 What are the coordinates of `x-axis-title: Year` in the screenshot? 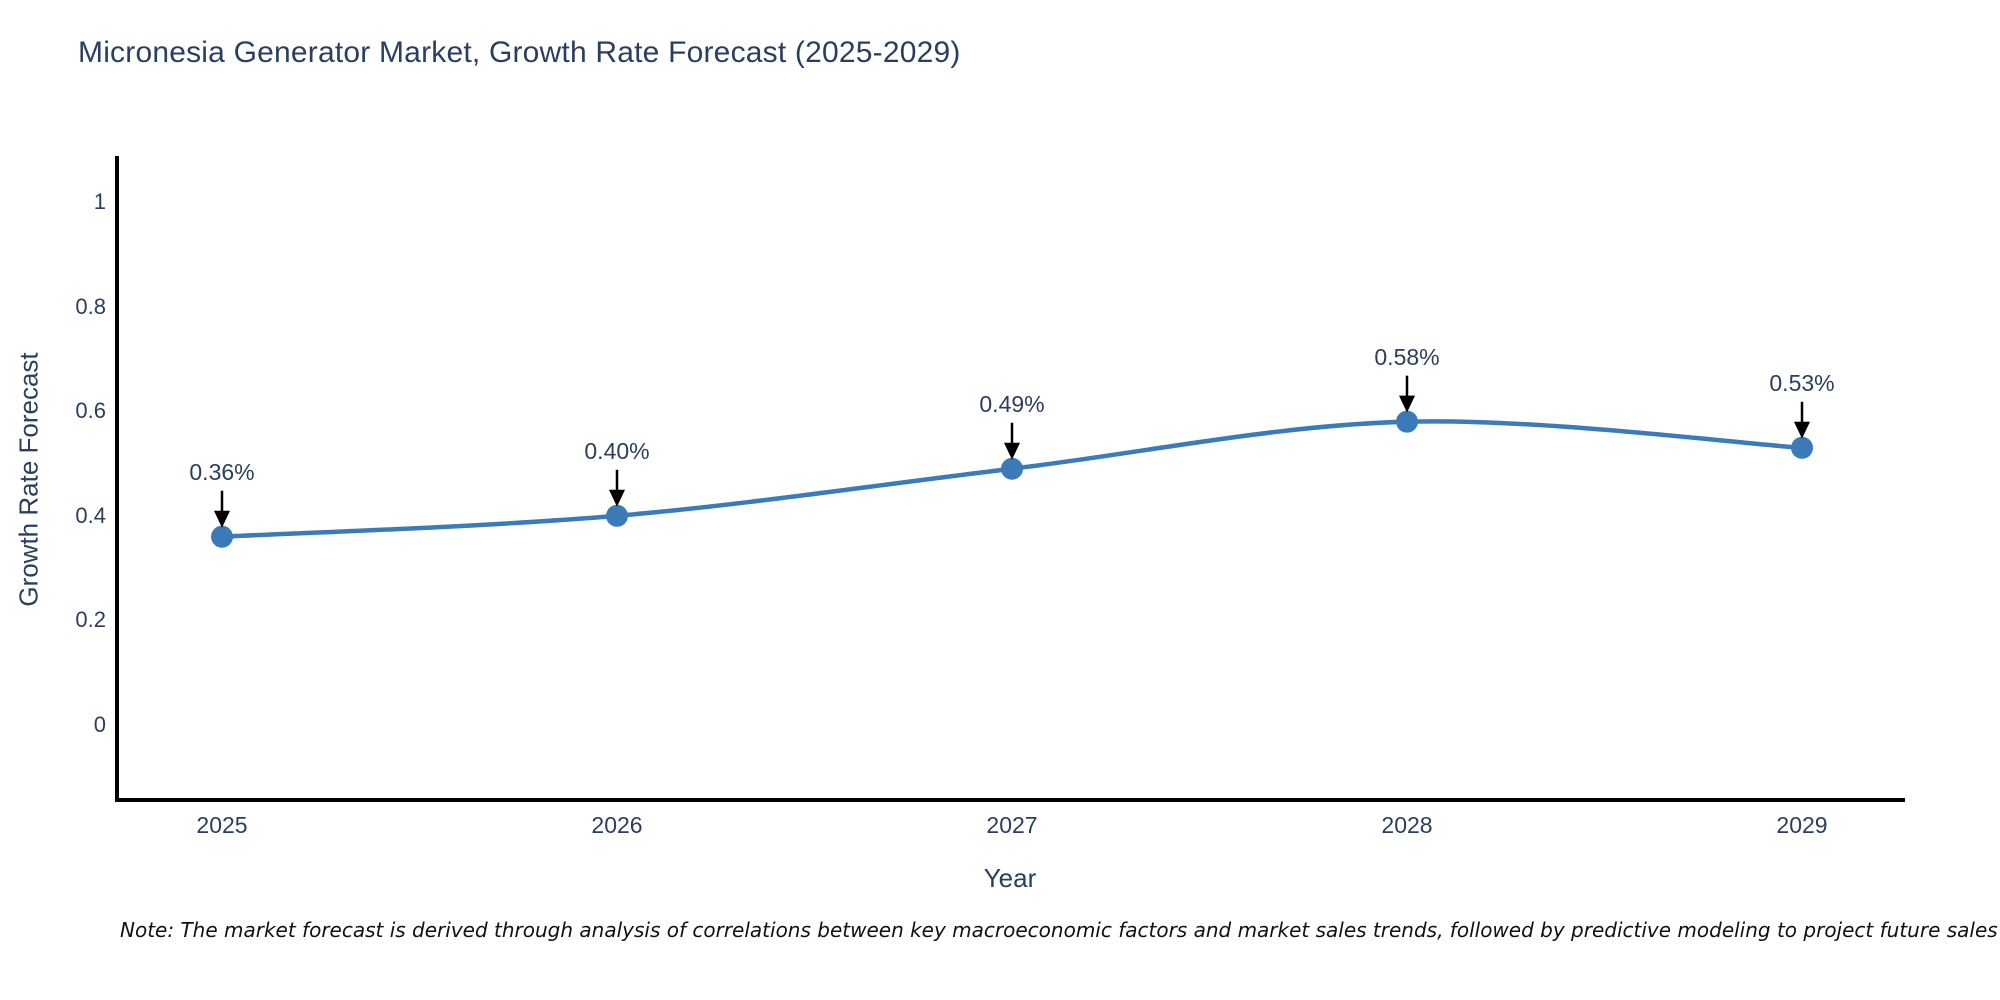 It's located at (1010, 878).